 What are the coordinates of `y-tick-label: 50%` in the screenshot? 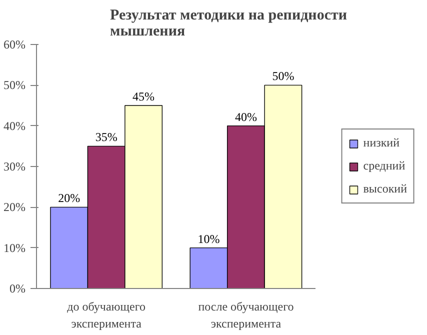 It's located at (15, 85).